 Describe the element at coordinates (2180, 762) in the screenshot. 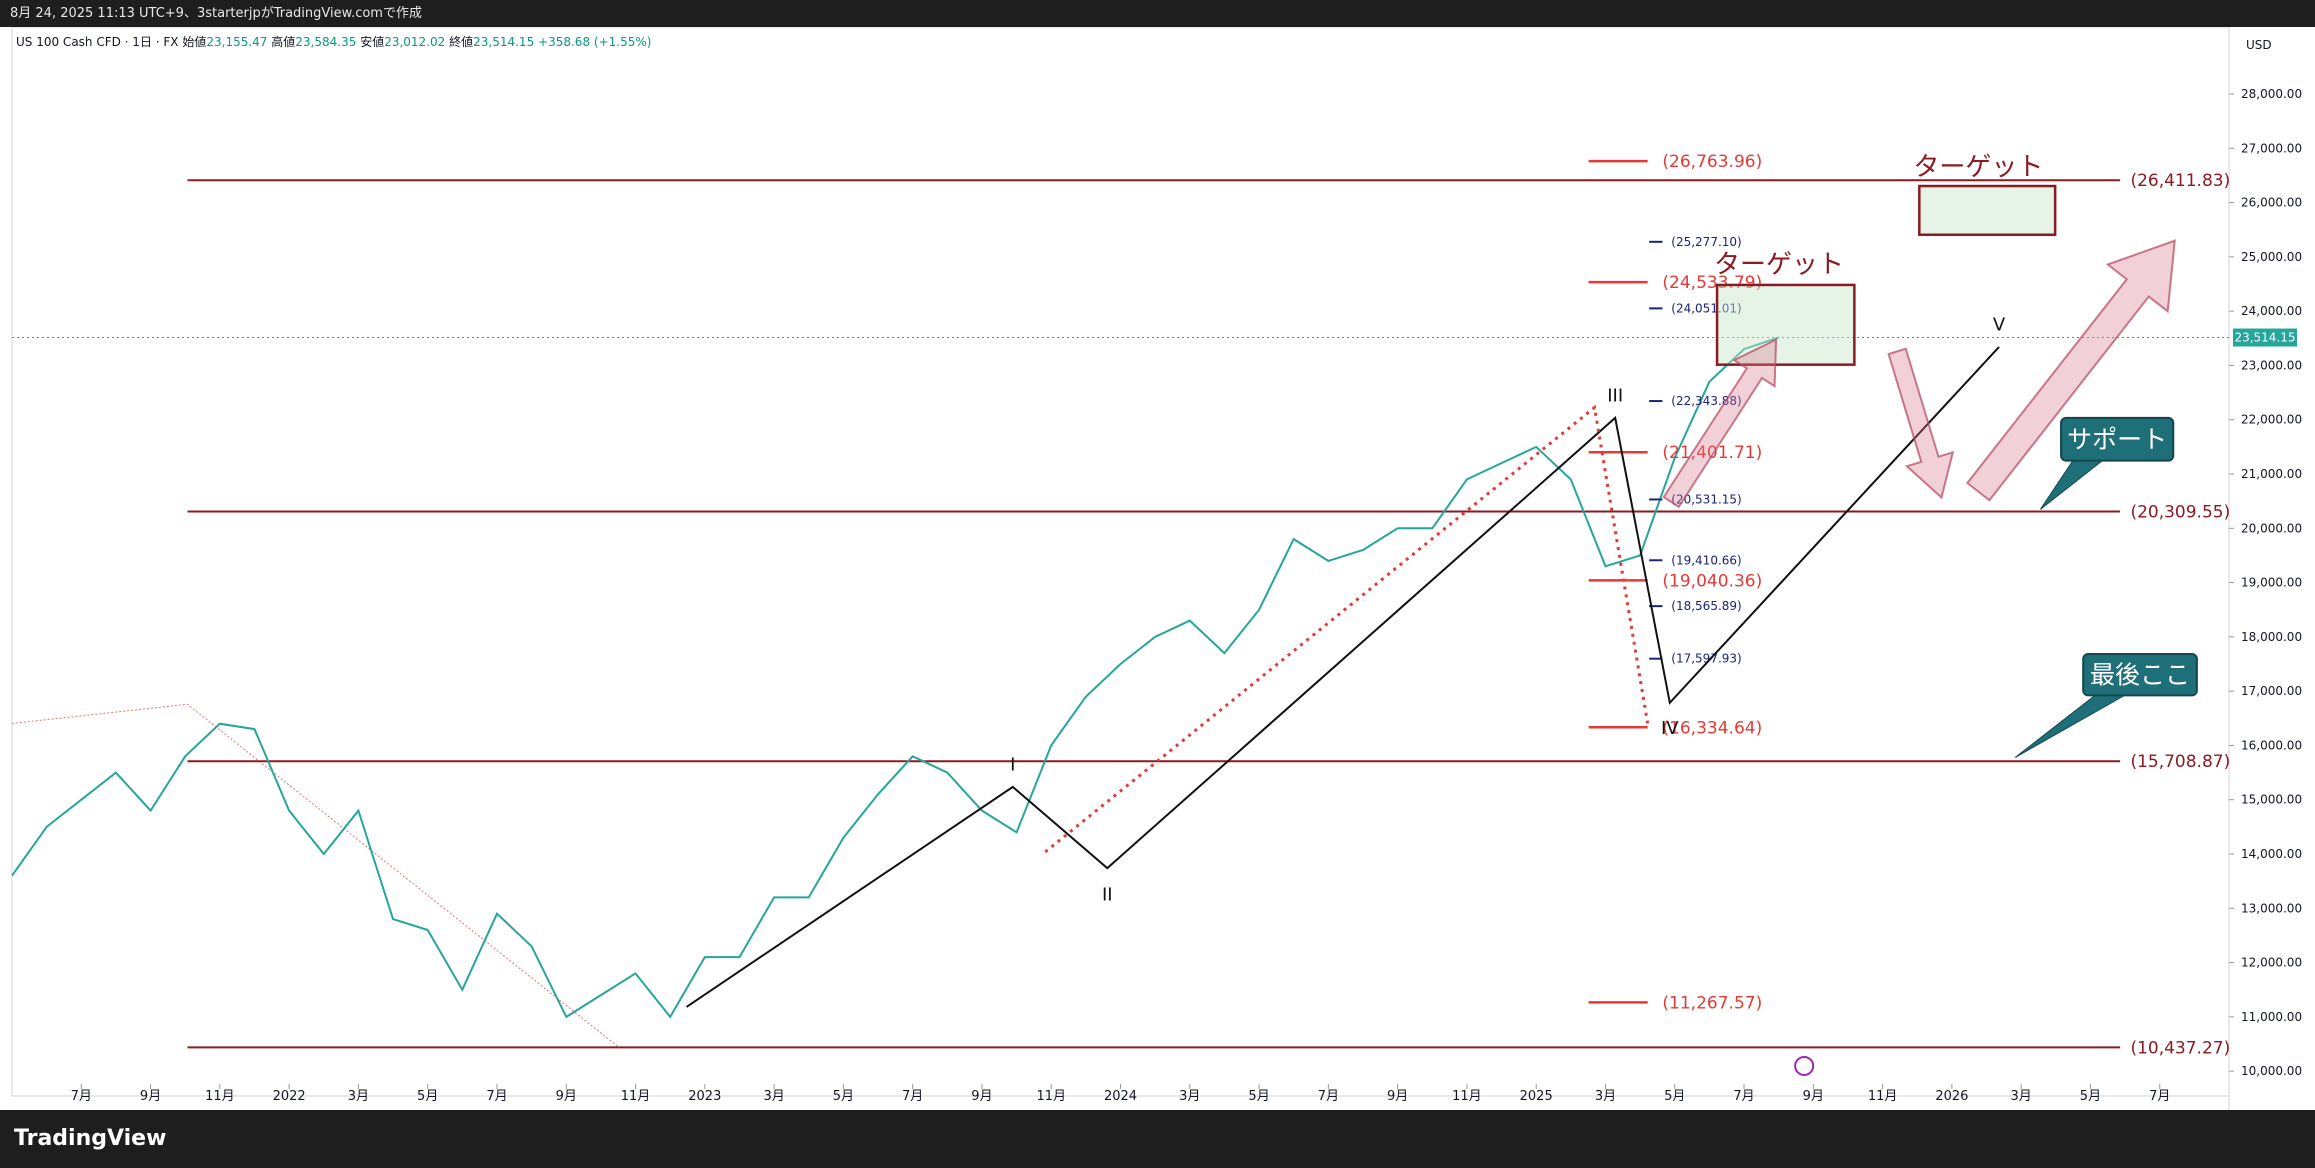

I see `level-label: (15,708.87)` at that location.